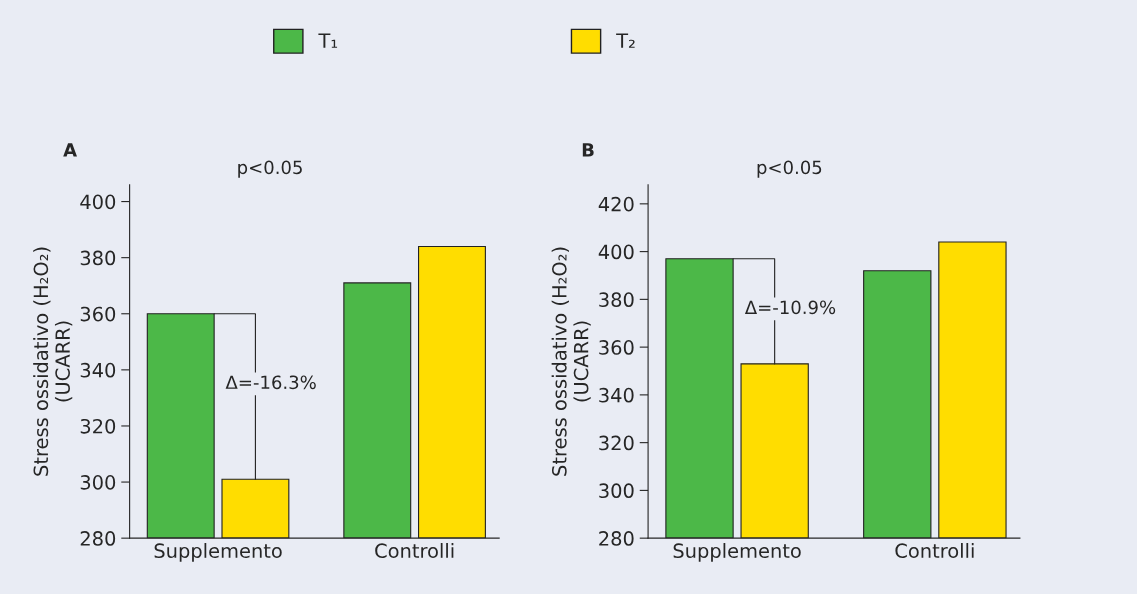  I want to click on chart-title: A, so click(70, 150).